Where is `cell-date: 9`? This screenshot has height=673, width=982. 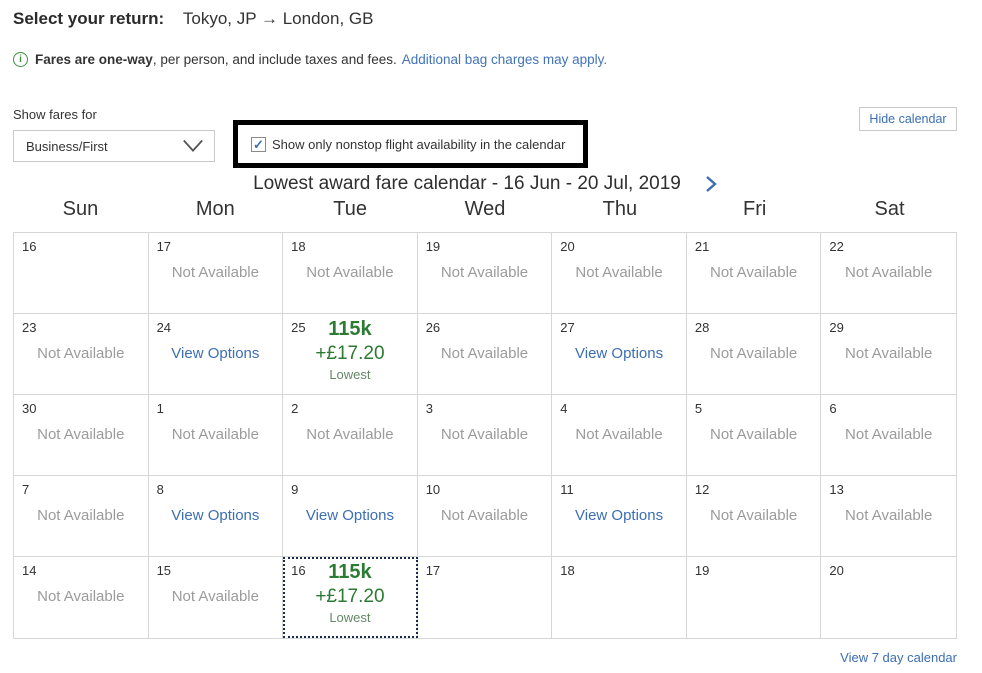
cell-date: 9 is located at coordinates (295, 489).